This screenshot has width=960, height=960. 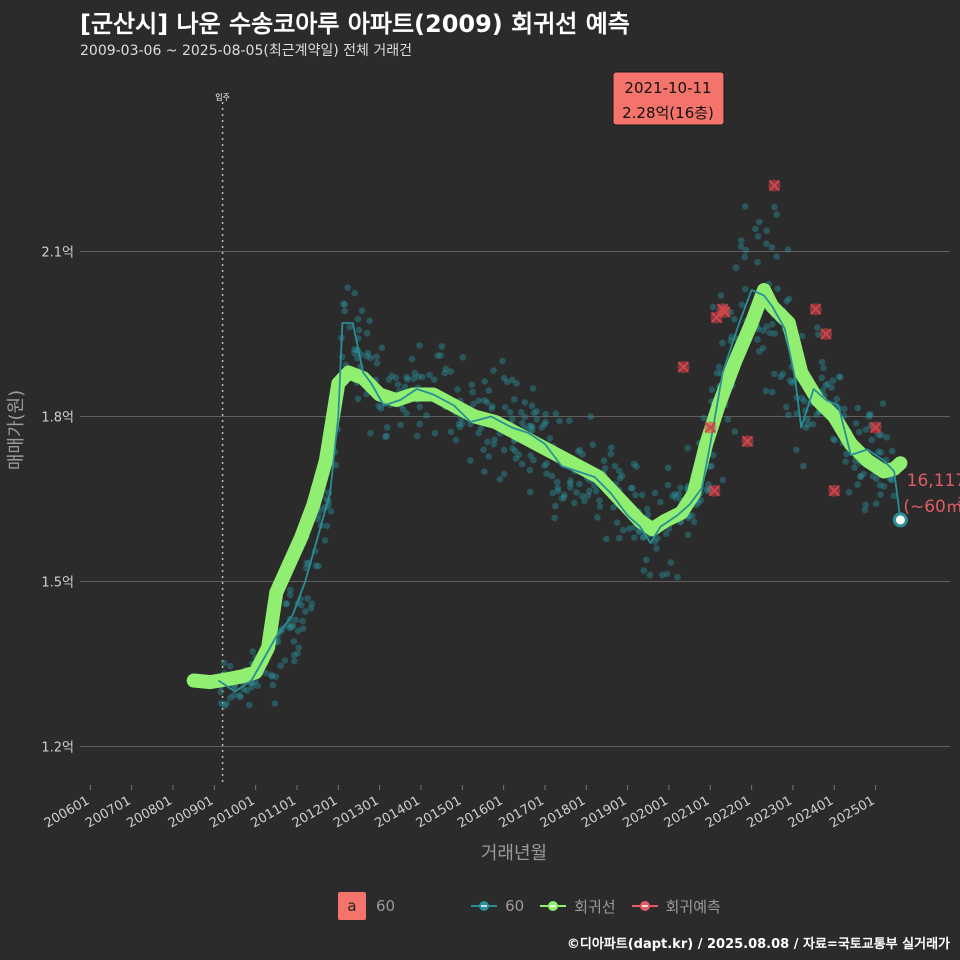 What do you see at coordinates (150, 812) in the screenshot?
I see `x-tick-label: 200801` at bounding box center [150, 812].